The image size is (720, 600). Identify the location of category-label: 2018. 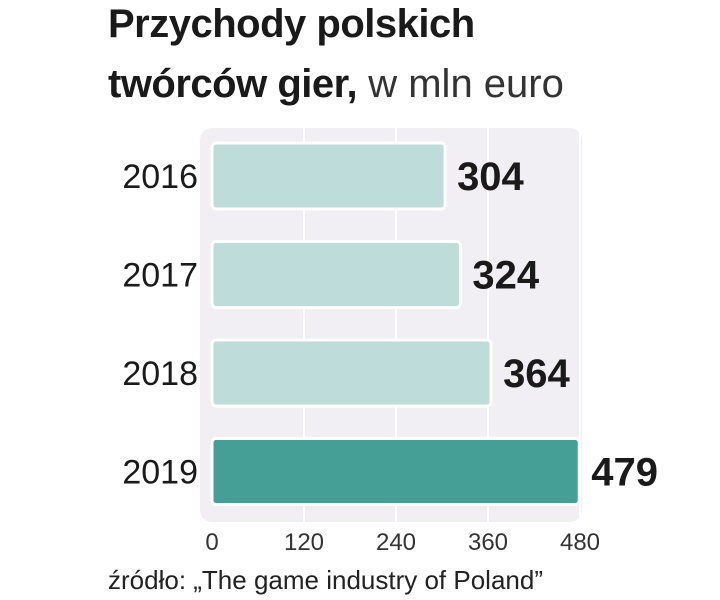
(160, 374).